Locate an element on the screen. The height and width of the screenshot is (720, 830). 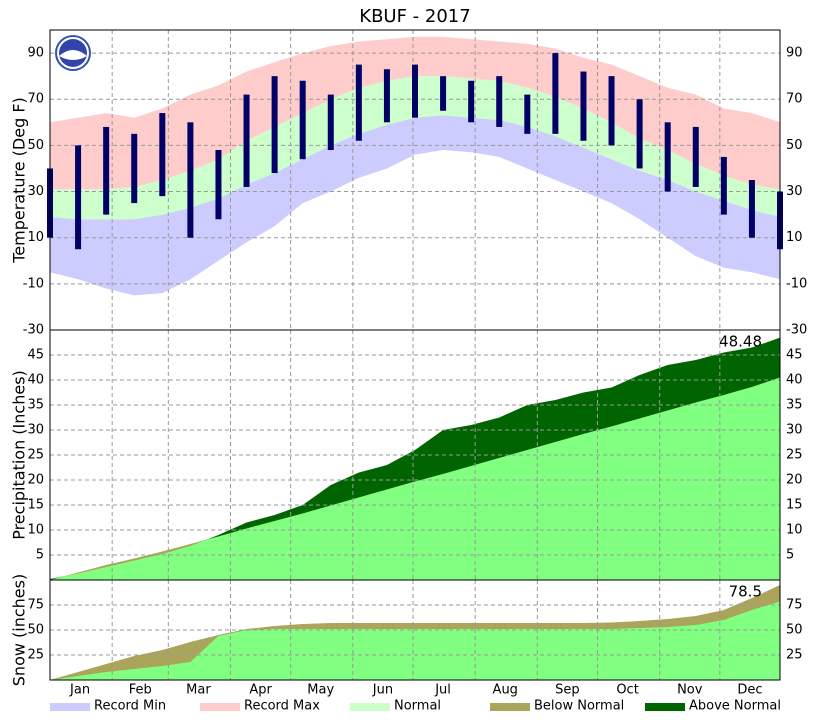
x-tick-label: Feb is located at coordinates (140, 690).